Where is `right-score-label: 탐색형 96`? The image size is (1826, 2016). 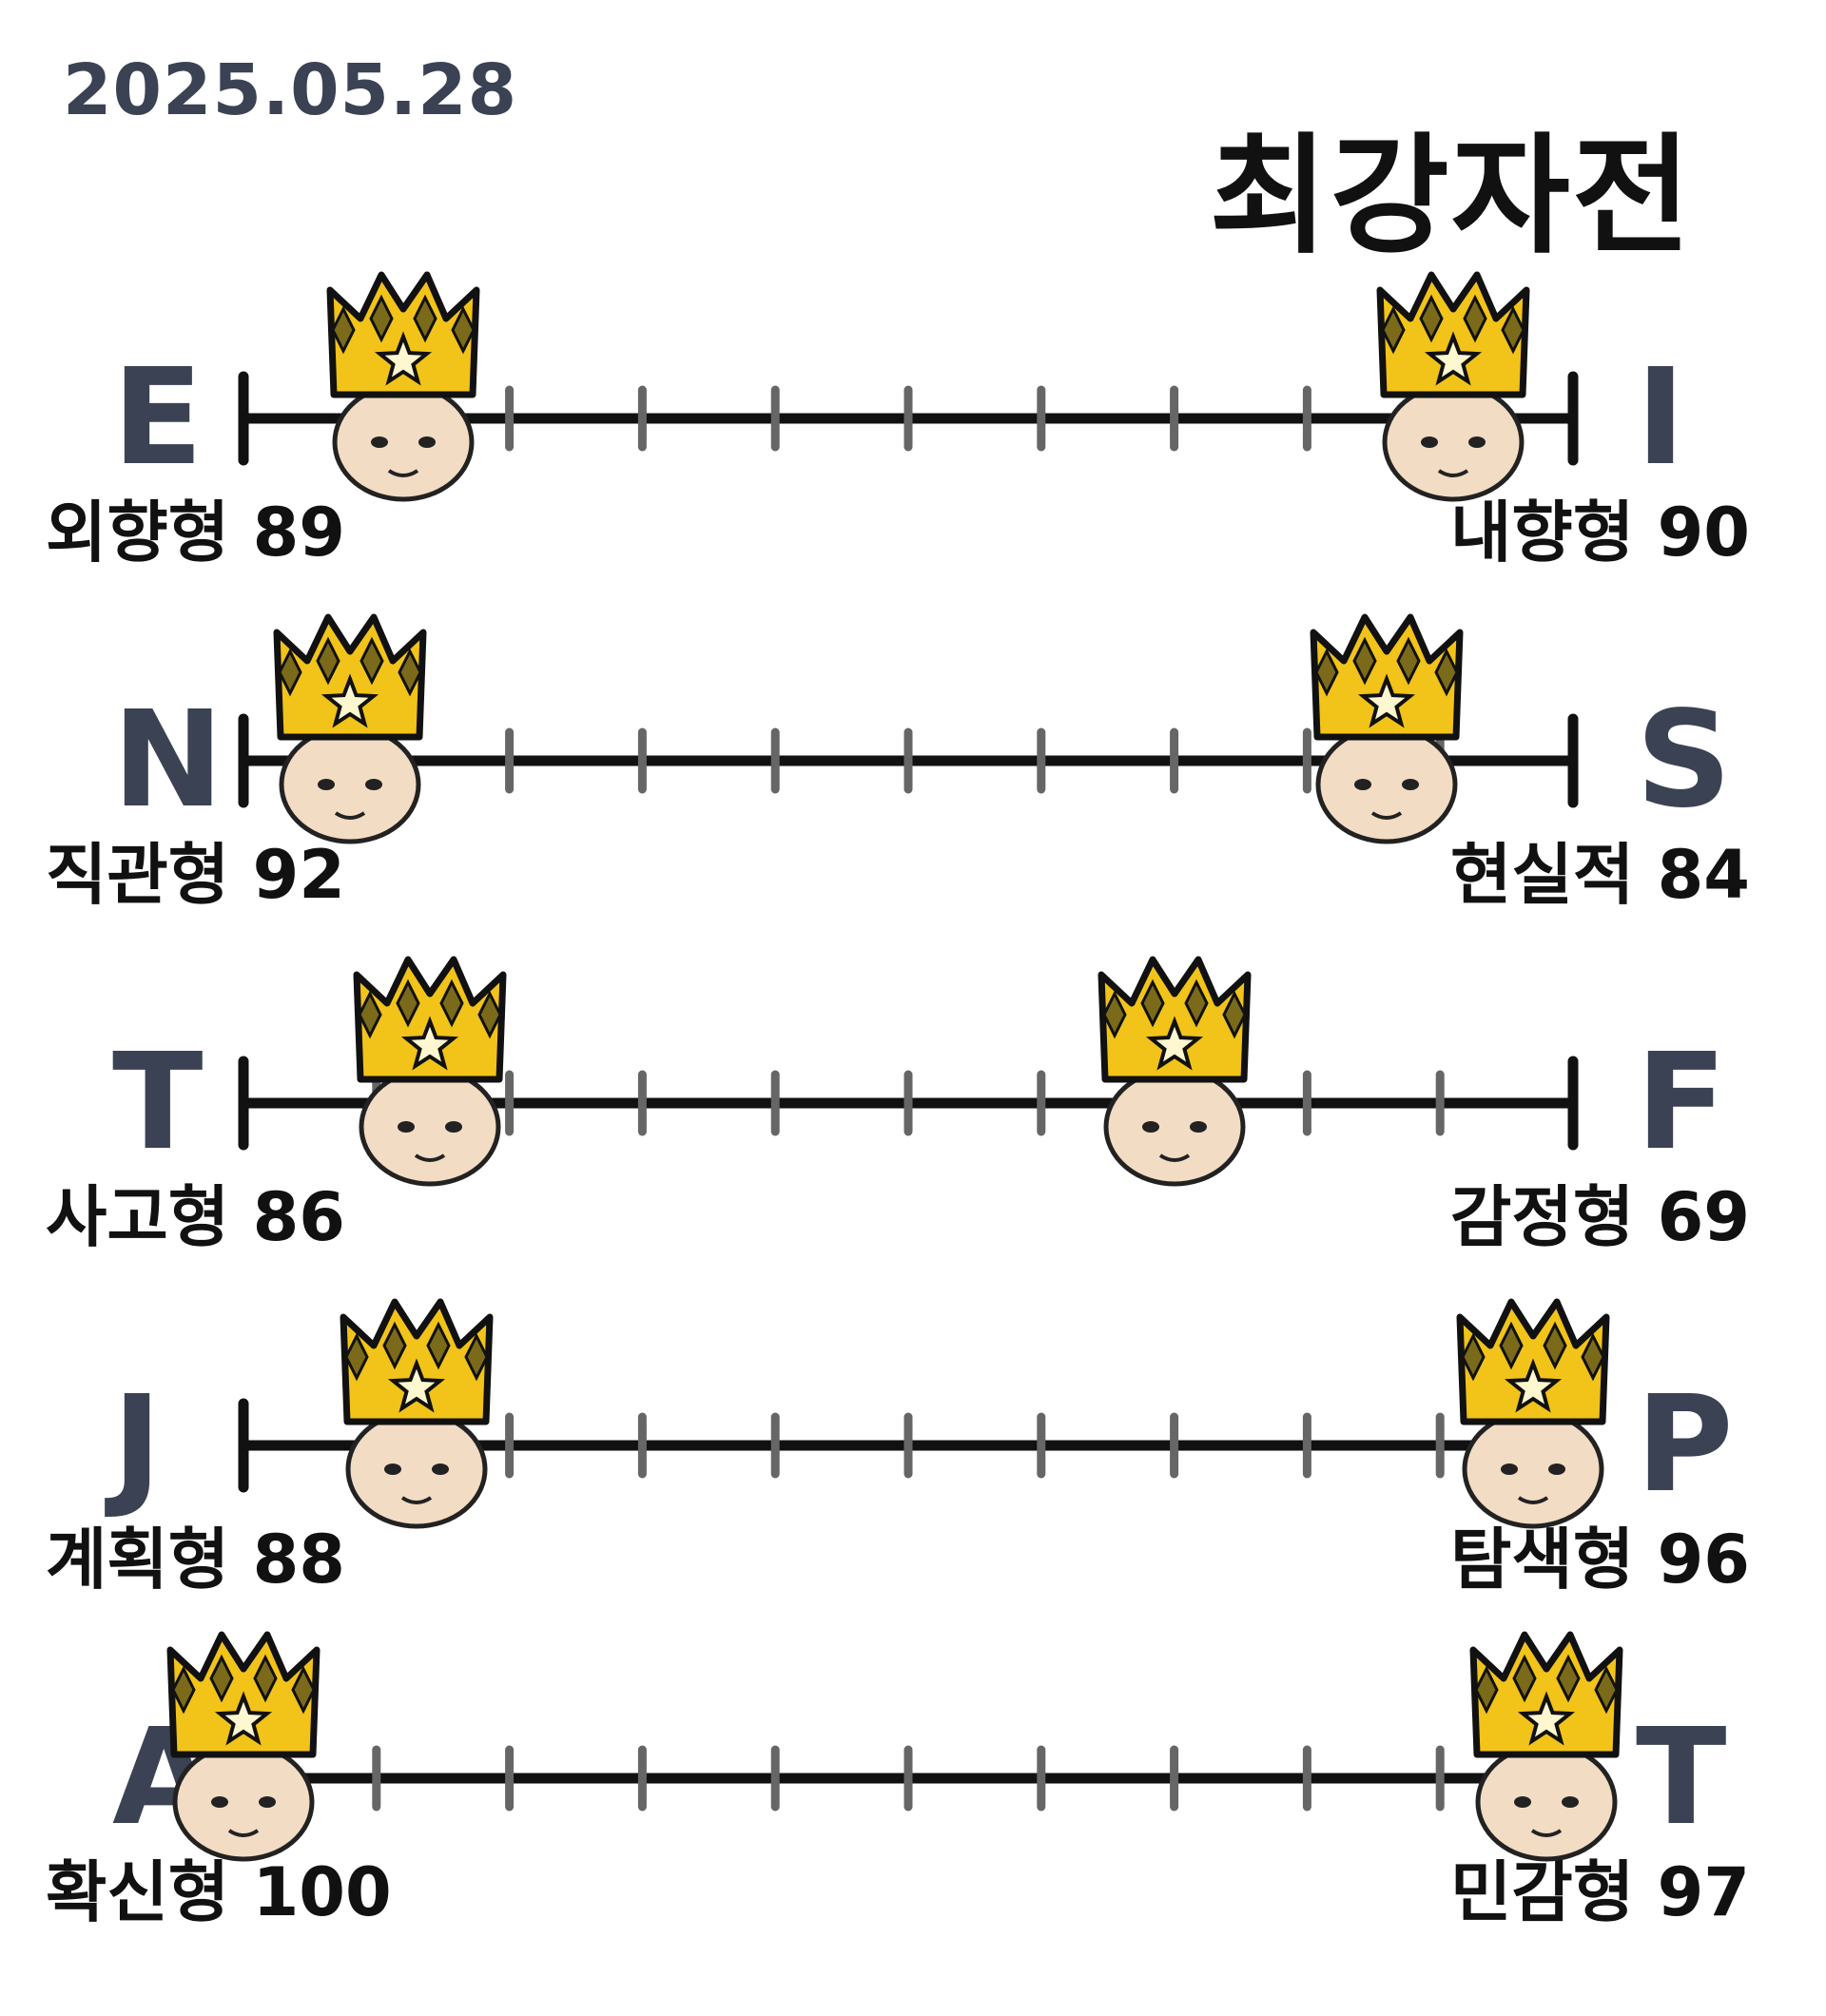 right-score-label: 탐색형 96 is located at coordinates (1600, 1560).